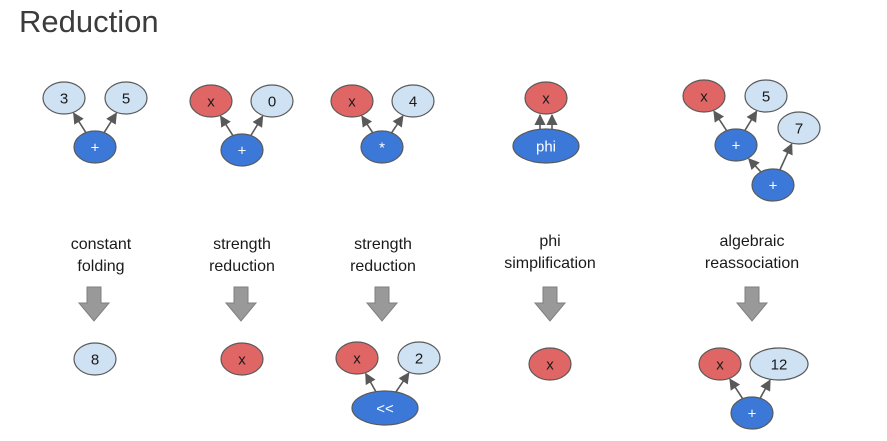 The image size is (887, 441). What do you see at coordinates (383, 244) in the screenshot?
I see `caption-line: strength` at bounding box center [383, 244].